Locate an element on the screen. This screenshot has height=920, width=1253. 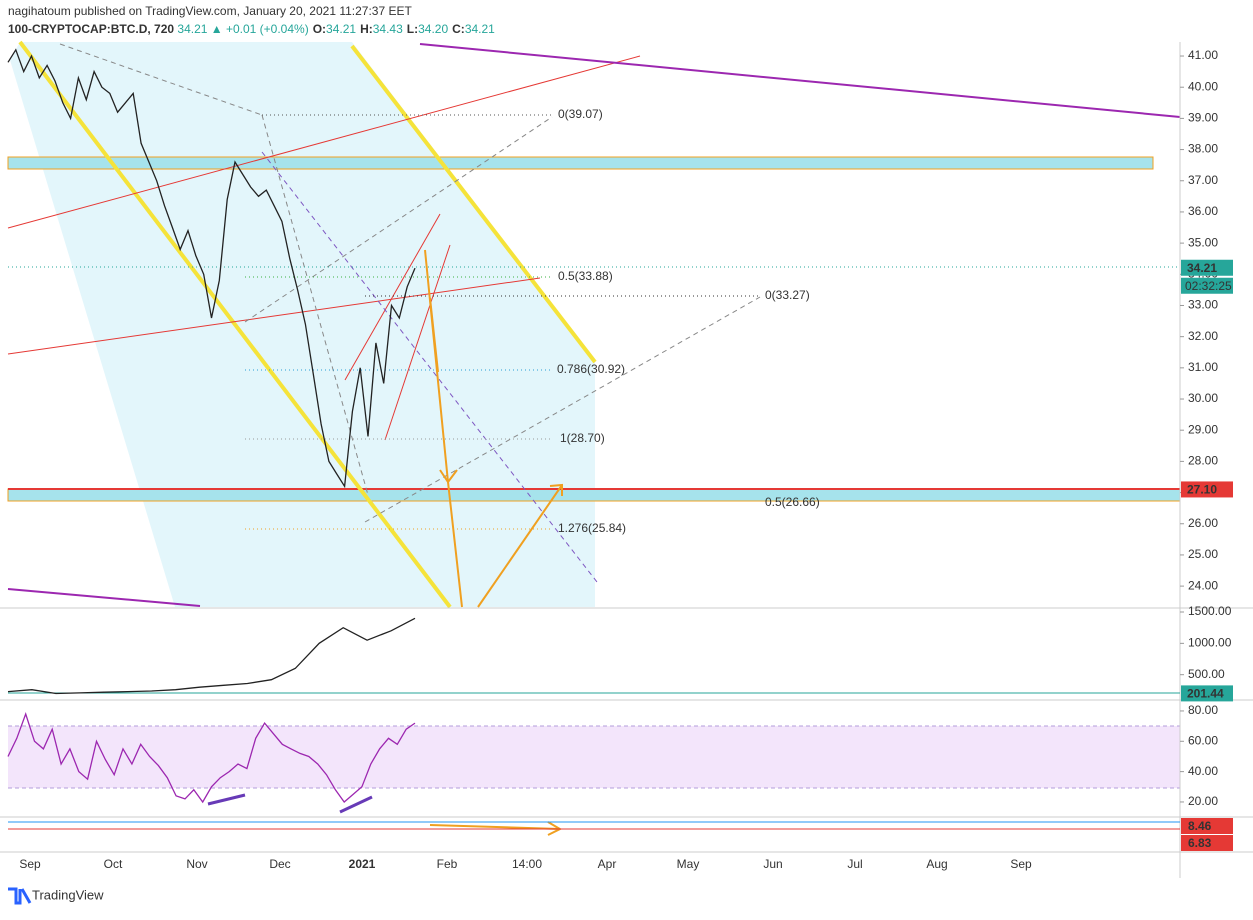
price-tag-label: 8.46 is located at coordinates (1200, 826).